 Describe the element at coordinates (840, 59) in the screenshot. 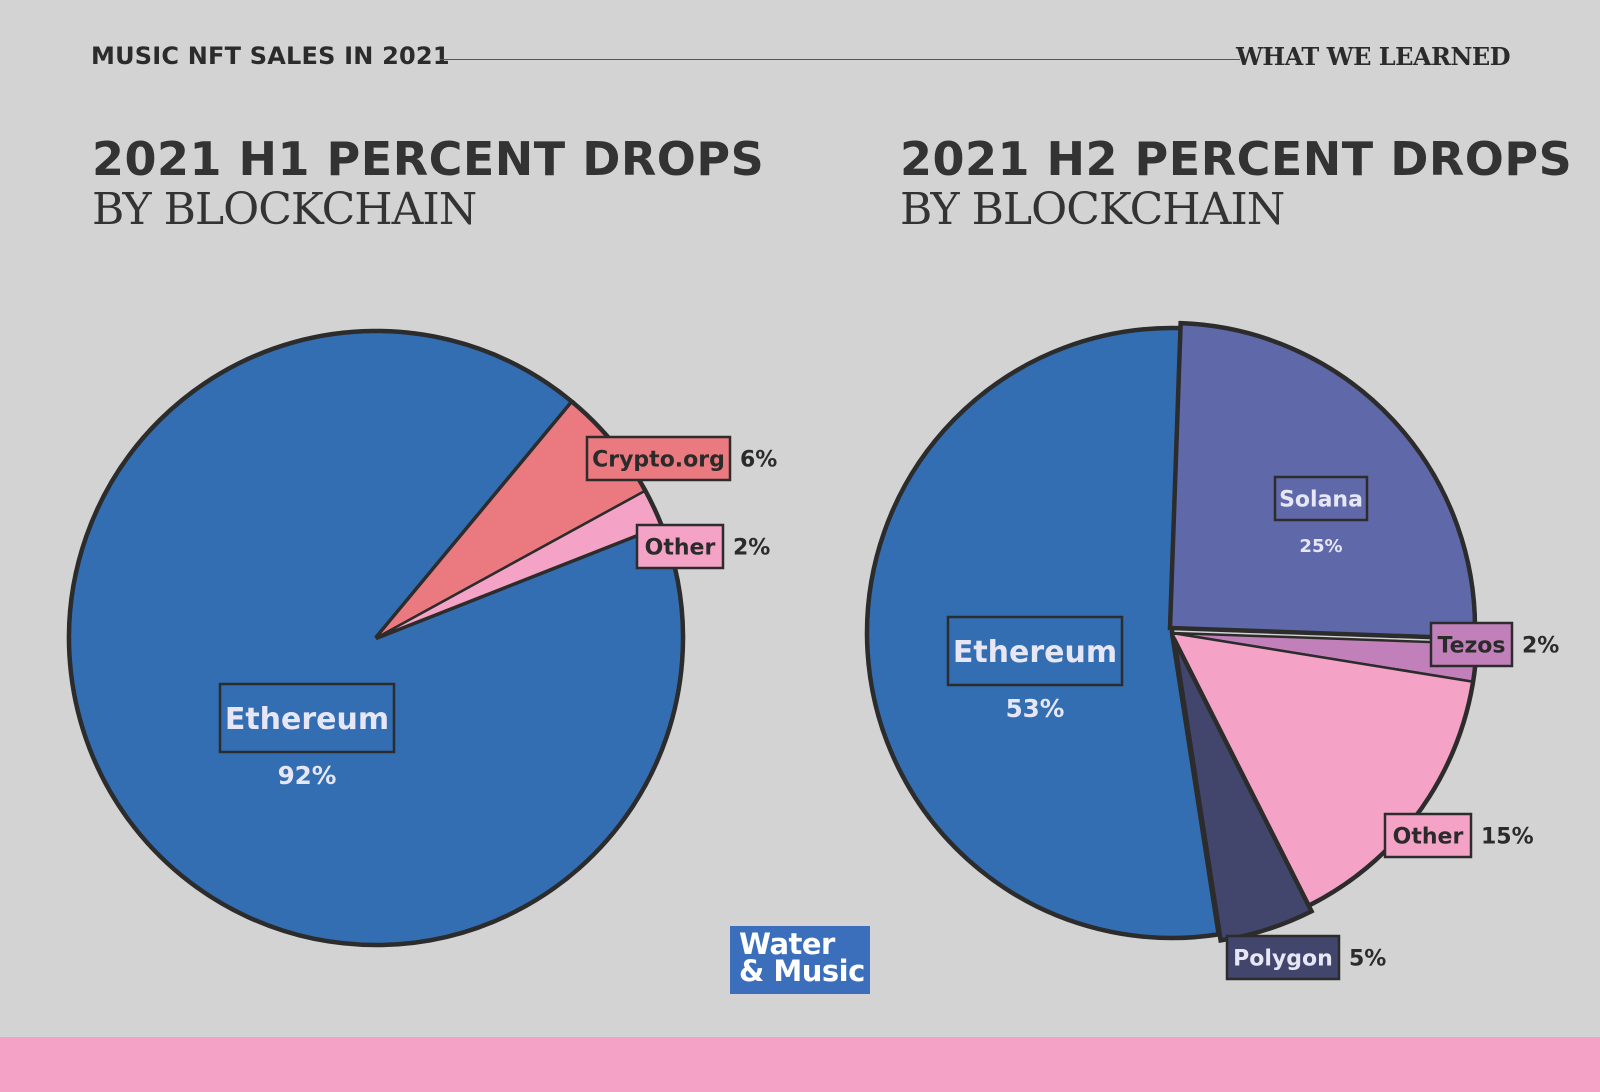

I see `header-divider` at that location.